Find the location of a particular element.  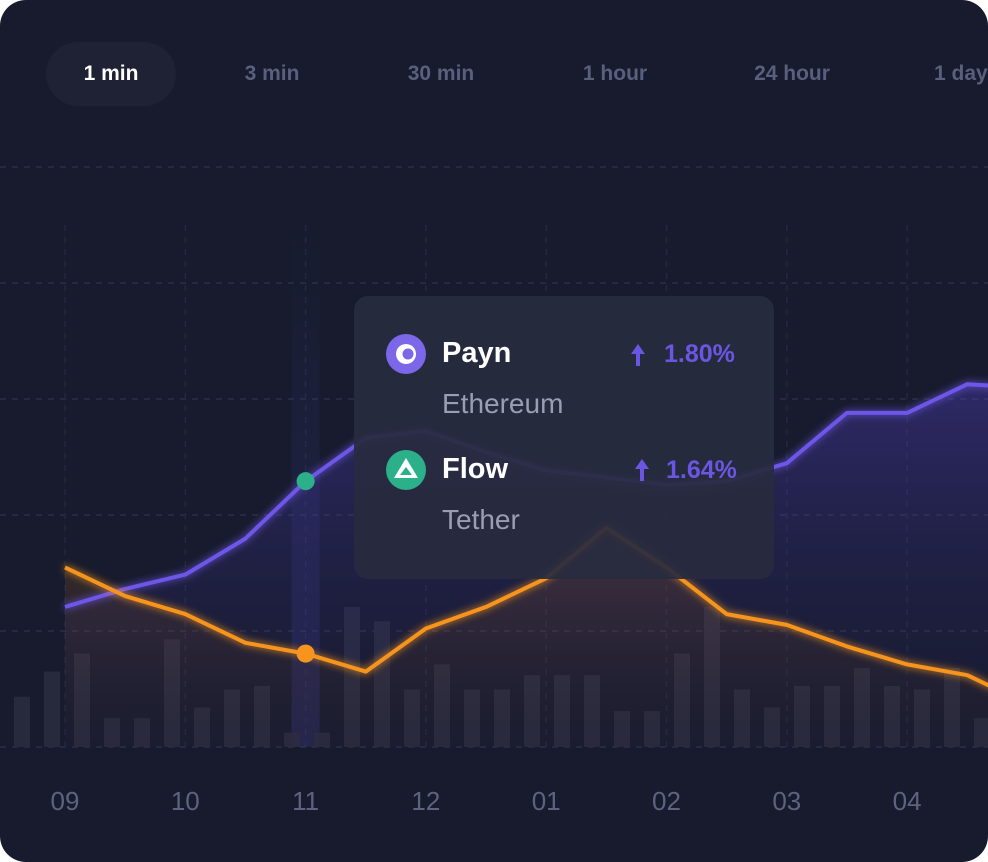

payn-marker is located at coordinates (305, 481).